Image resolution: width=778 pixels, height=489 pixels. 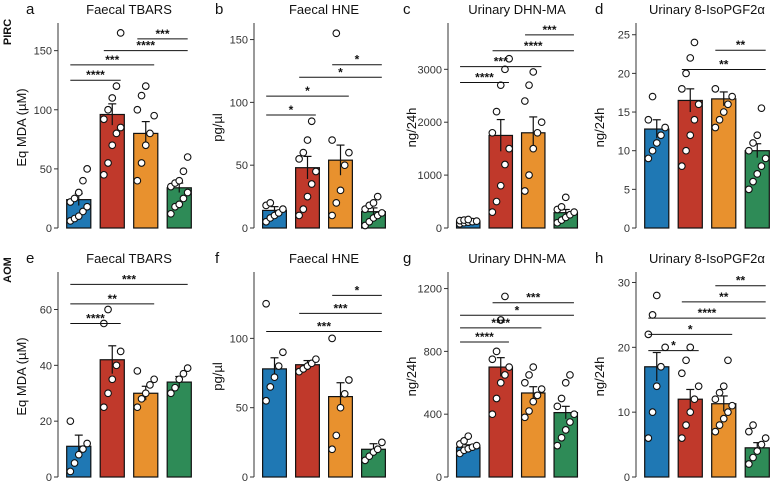 I want to click on y-tick-label: 1200, so click(x=430, y=290).